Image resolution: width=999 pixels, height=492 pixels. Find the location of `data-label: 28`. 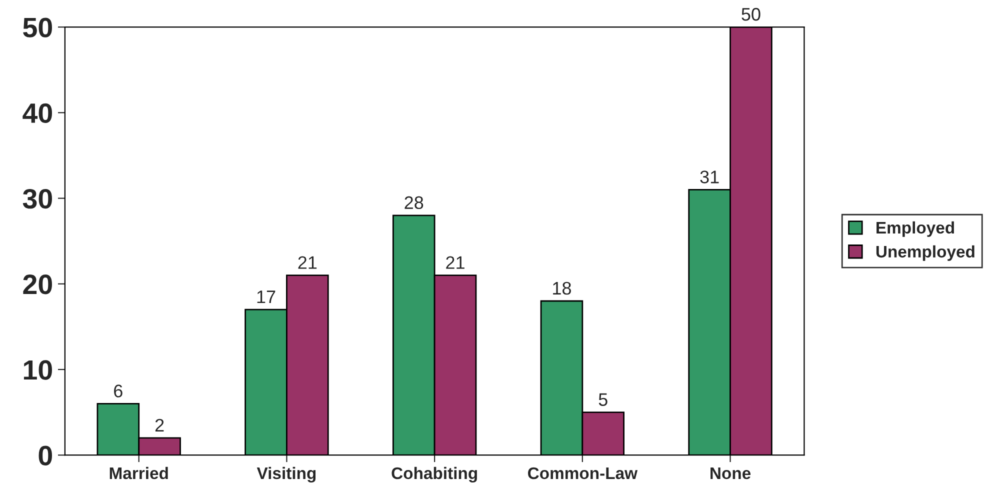

data-label: 28 is located at coordinates (414, 203).